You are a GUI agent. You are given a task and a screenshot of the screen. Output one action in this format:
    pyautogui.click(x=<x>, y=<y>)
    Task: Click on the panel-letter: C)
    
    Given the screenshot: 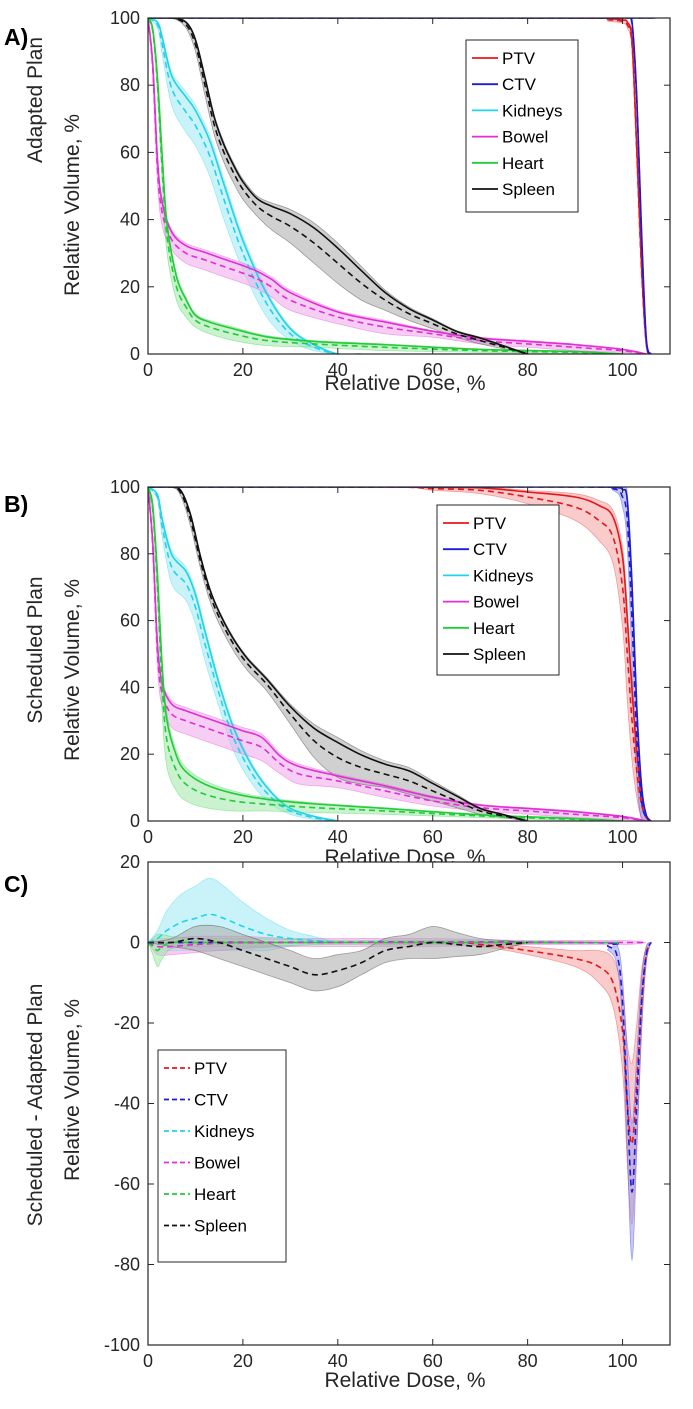 What is the action you would take?
    pyautogui.click(x=16, y=884)
    